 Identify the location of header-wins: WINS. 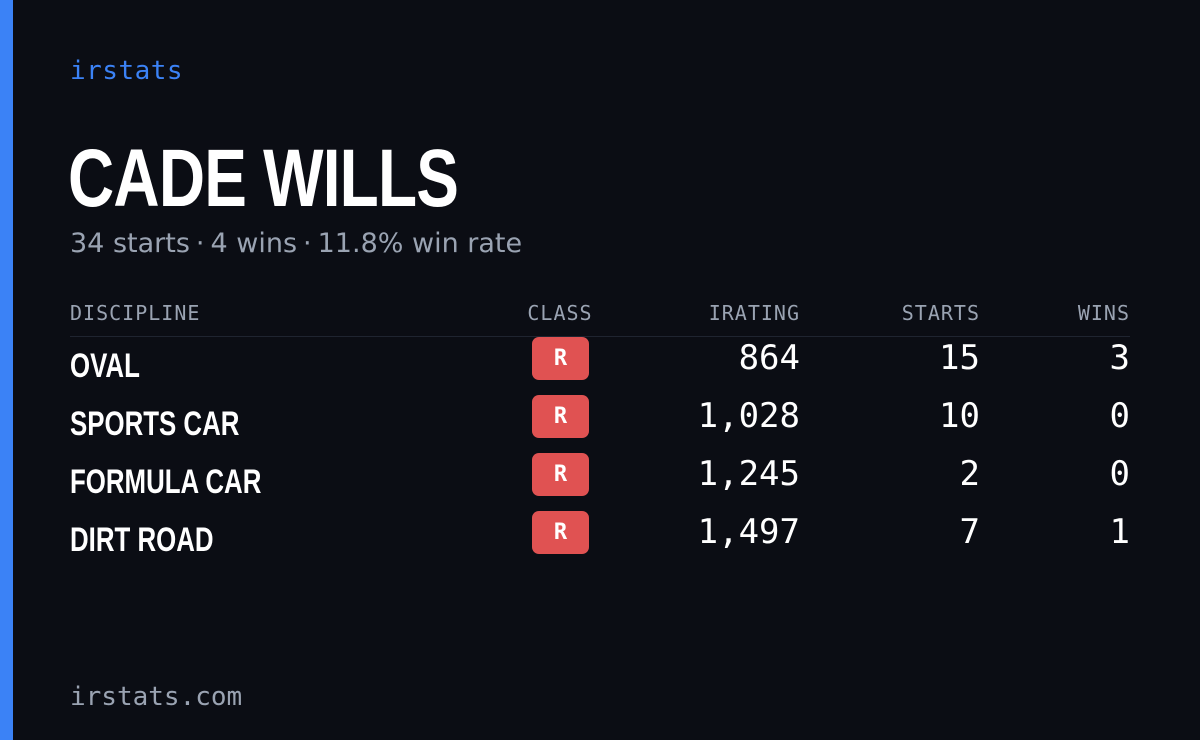
(1103, 313).